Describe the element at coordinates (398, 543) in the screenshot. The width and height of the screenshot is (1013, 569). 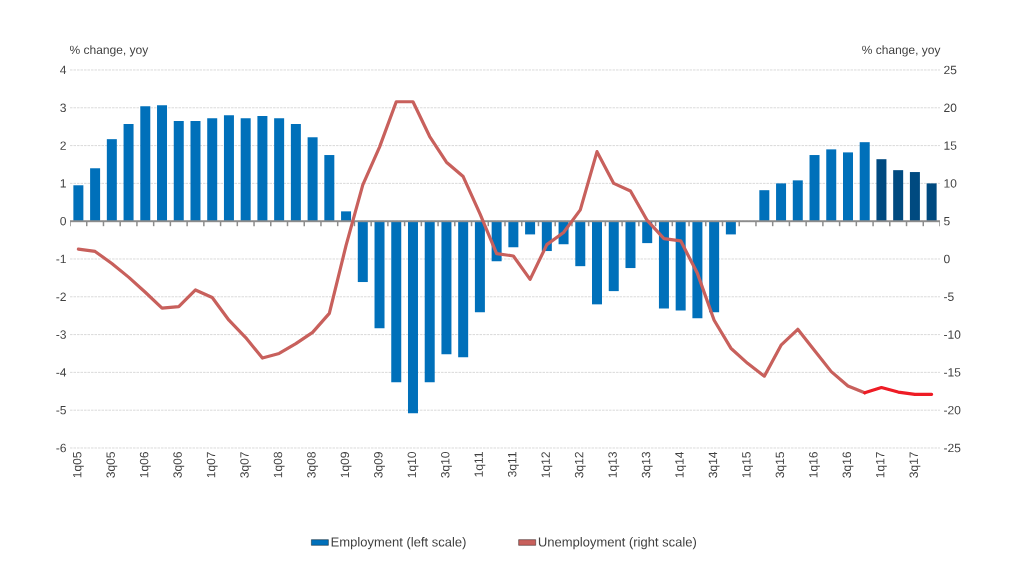
I see `legend-label: Employment (left scale)` at that location.